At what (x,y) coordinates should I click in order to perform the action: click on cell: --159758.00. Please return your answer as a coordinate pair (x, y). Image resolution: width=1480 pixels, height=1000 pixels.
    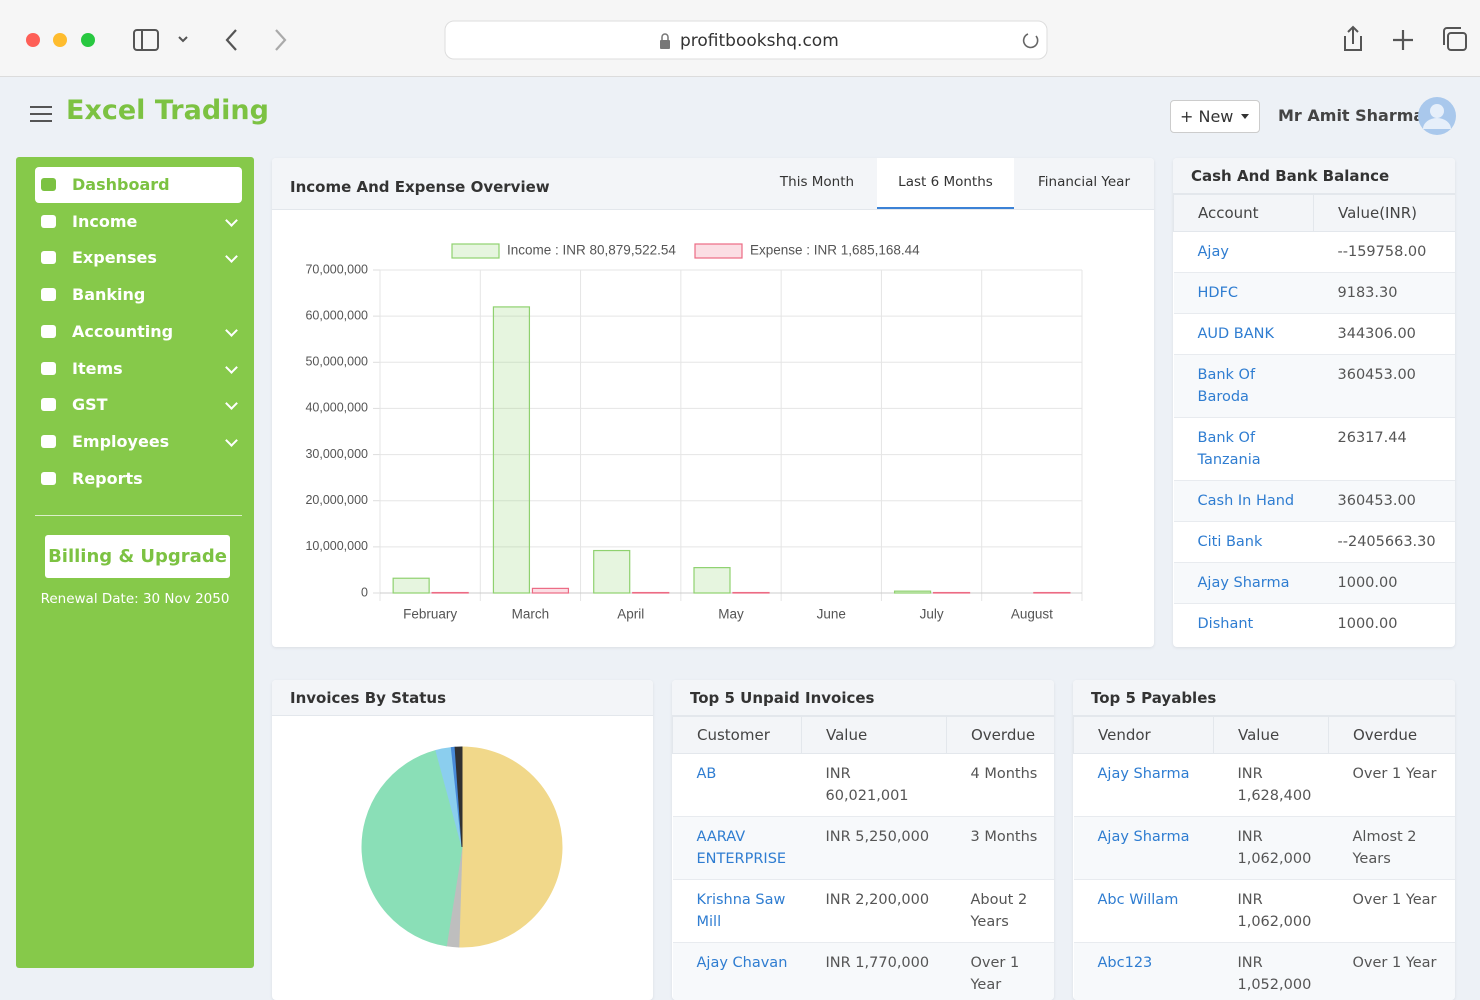
    Looking at the image, I should click on (1385, 252).